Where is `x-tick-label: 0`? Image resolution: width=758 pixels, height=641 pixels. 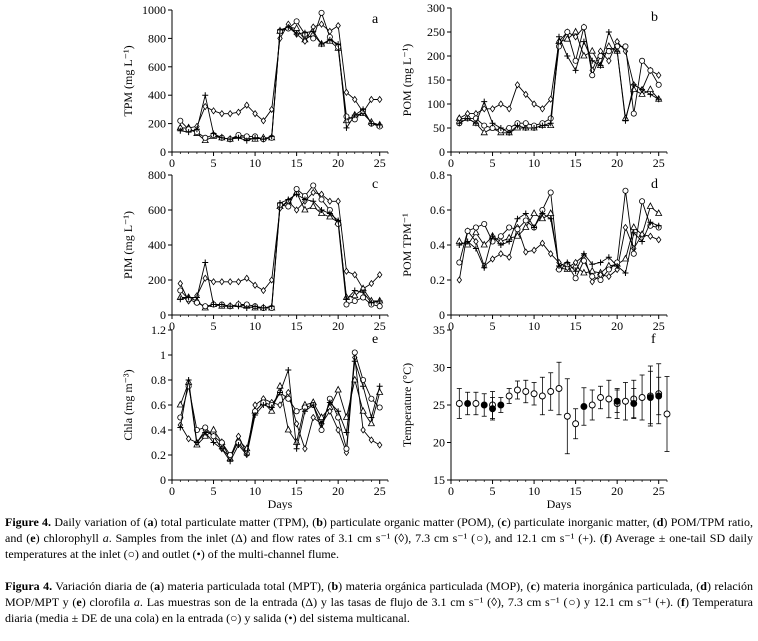 x-tick-label: 0 is located at coordinates (451, 163).